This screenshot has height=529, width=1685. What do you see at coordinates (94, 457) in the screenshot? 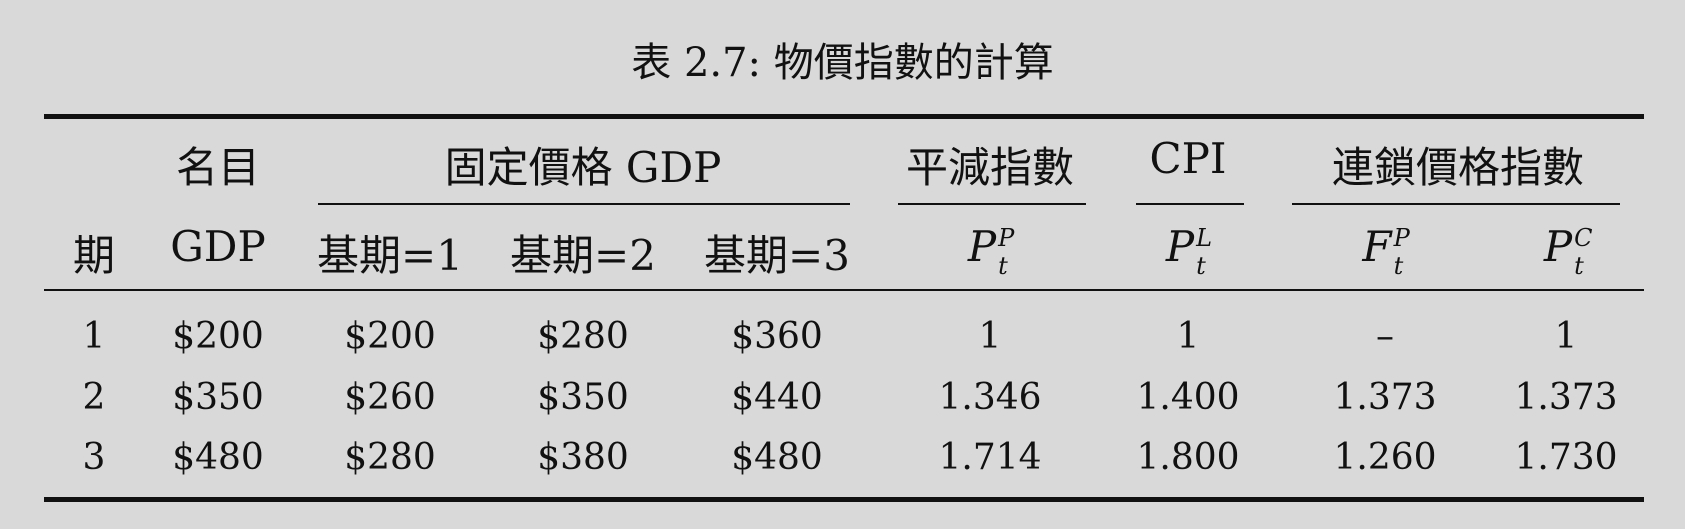
I see `table-cell: 3` at bounding box center [94, 457].